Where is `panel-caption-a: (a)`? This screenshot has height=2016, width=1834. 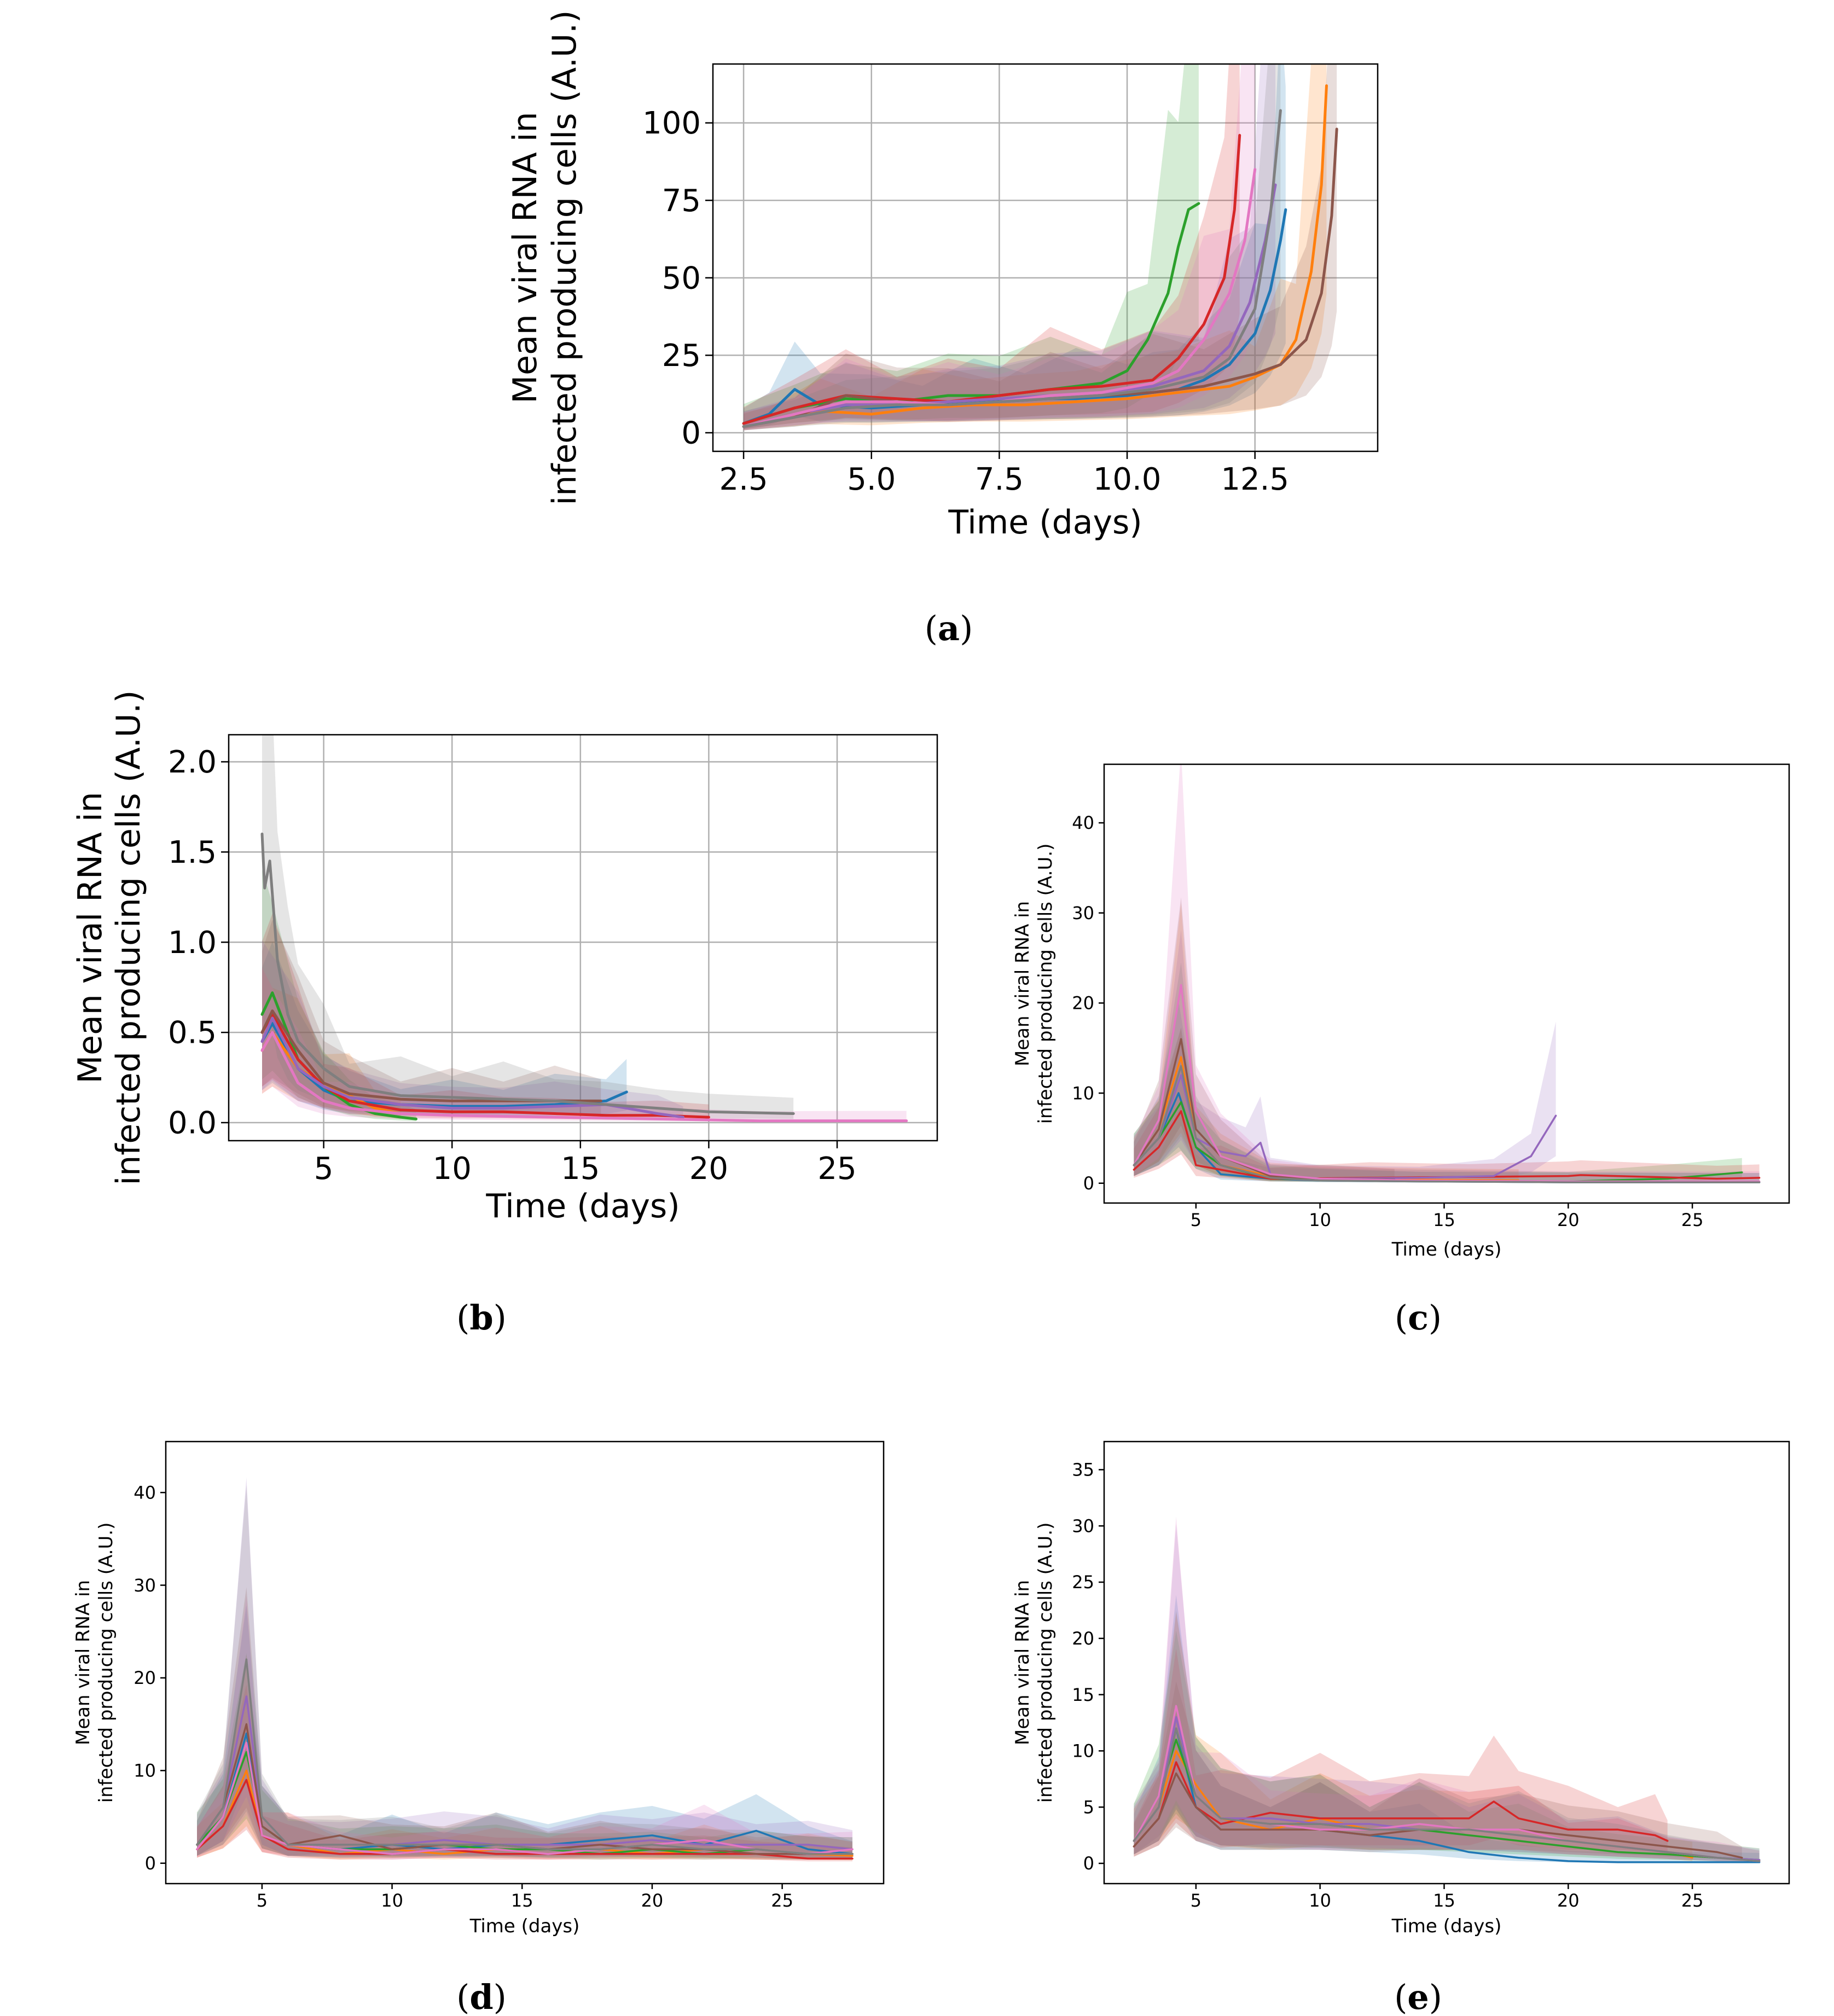 panel-caption-a: (a) is located at coordinates (949, 628).